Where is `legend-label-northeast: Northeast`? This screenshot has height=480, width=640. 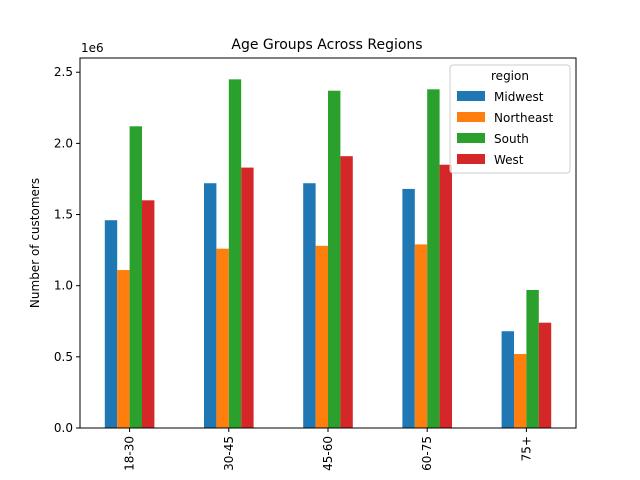
legend-label-northeast: Northeast is located at coordinates (524, 118).